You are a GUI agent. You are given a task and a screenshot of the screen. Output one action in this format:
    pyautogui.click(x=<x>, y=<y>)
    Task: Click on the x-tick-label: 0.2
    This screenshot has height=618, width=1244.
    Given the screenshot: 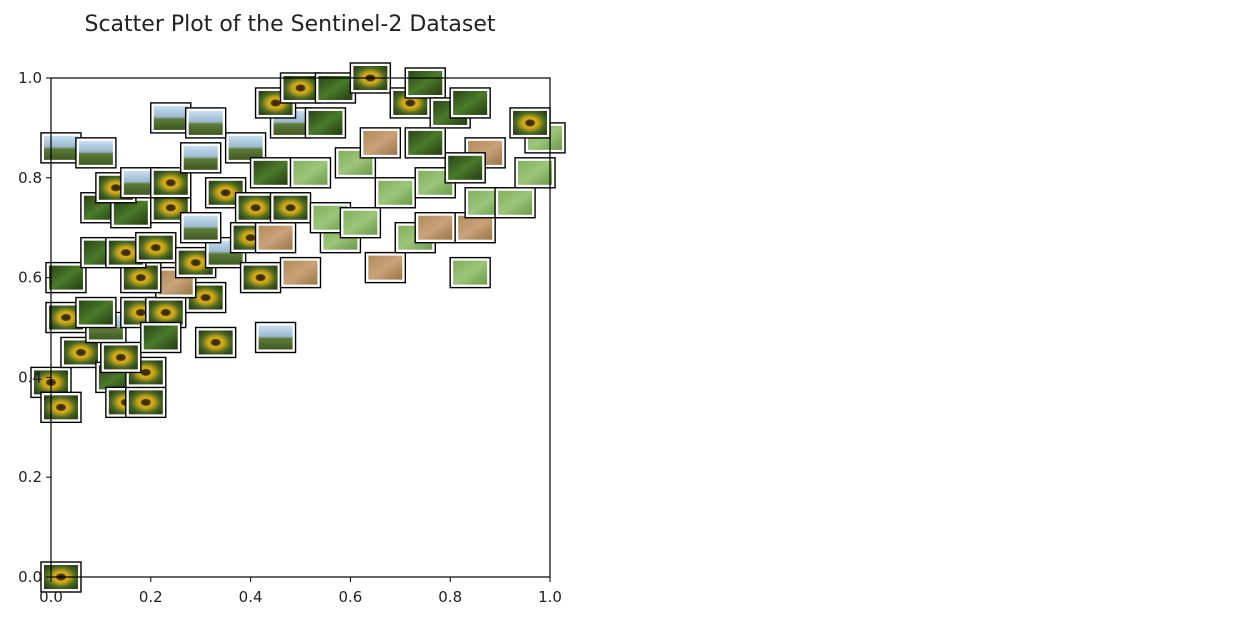 What is the action you would take?
    pyautogui.click(x=151, y=597)
    